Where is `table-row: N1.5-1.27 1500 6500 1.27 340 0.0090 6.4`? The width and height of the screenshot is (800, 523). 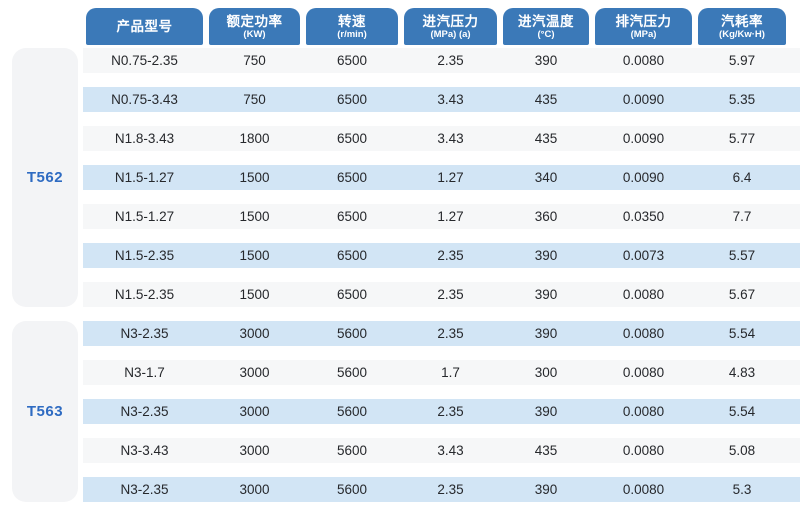
table-row: N1.5-1.27 1500 6500 1.27 340 0.0090 6.4 is located at coordinates (441, 177).